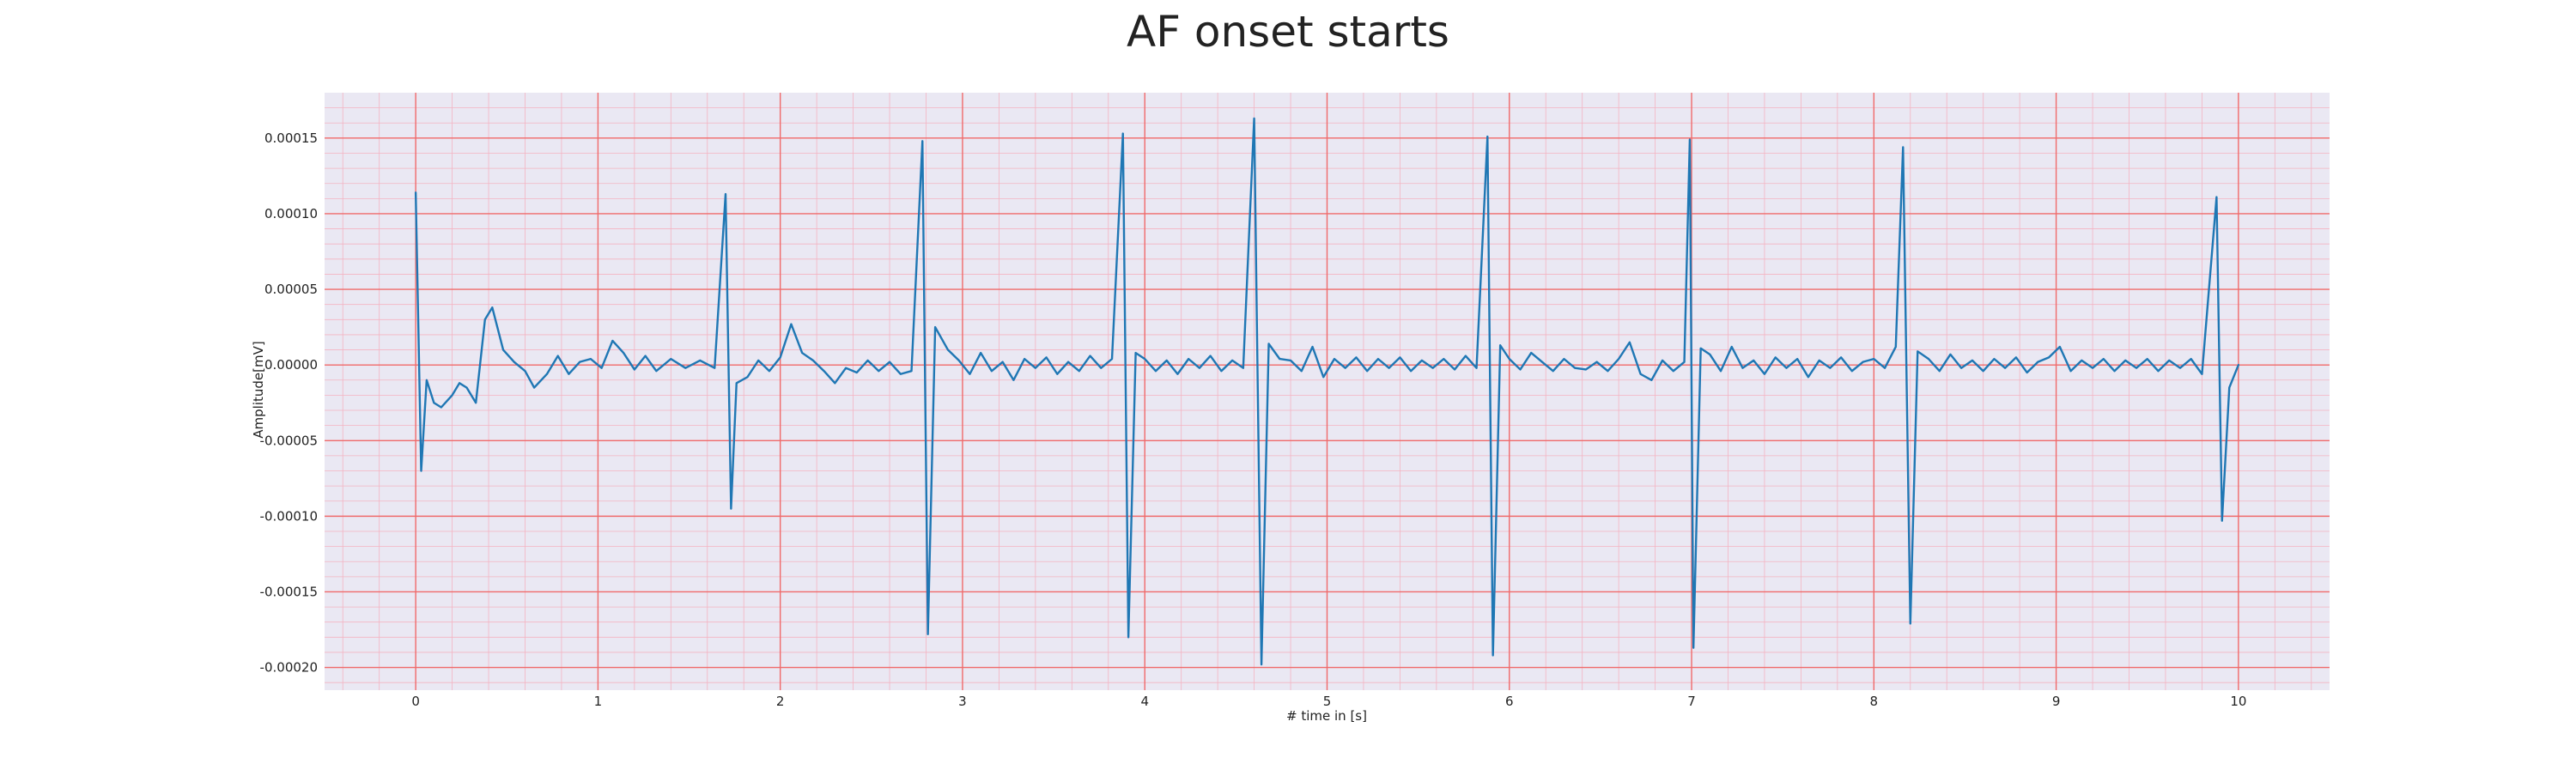 Image resolution: width=2576 pixels, height=776 pixels. I want to click on x-tick-label: 9, so click(2056, 701).